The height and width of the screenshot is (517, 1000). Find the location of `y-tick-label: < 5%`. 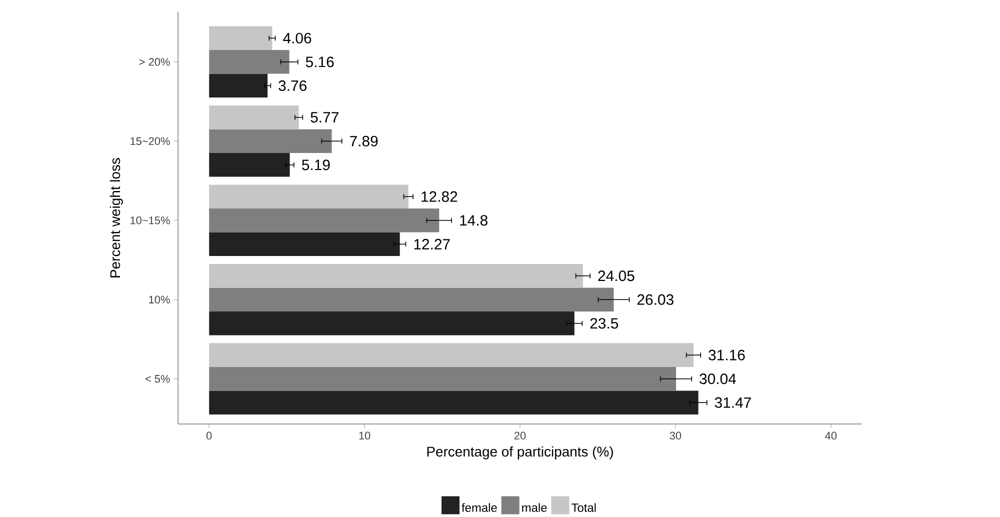

y-tick-label: < 5% is located at coordinates (158, 378).